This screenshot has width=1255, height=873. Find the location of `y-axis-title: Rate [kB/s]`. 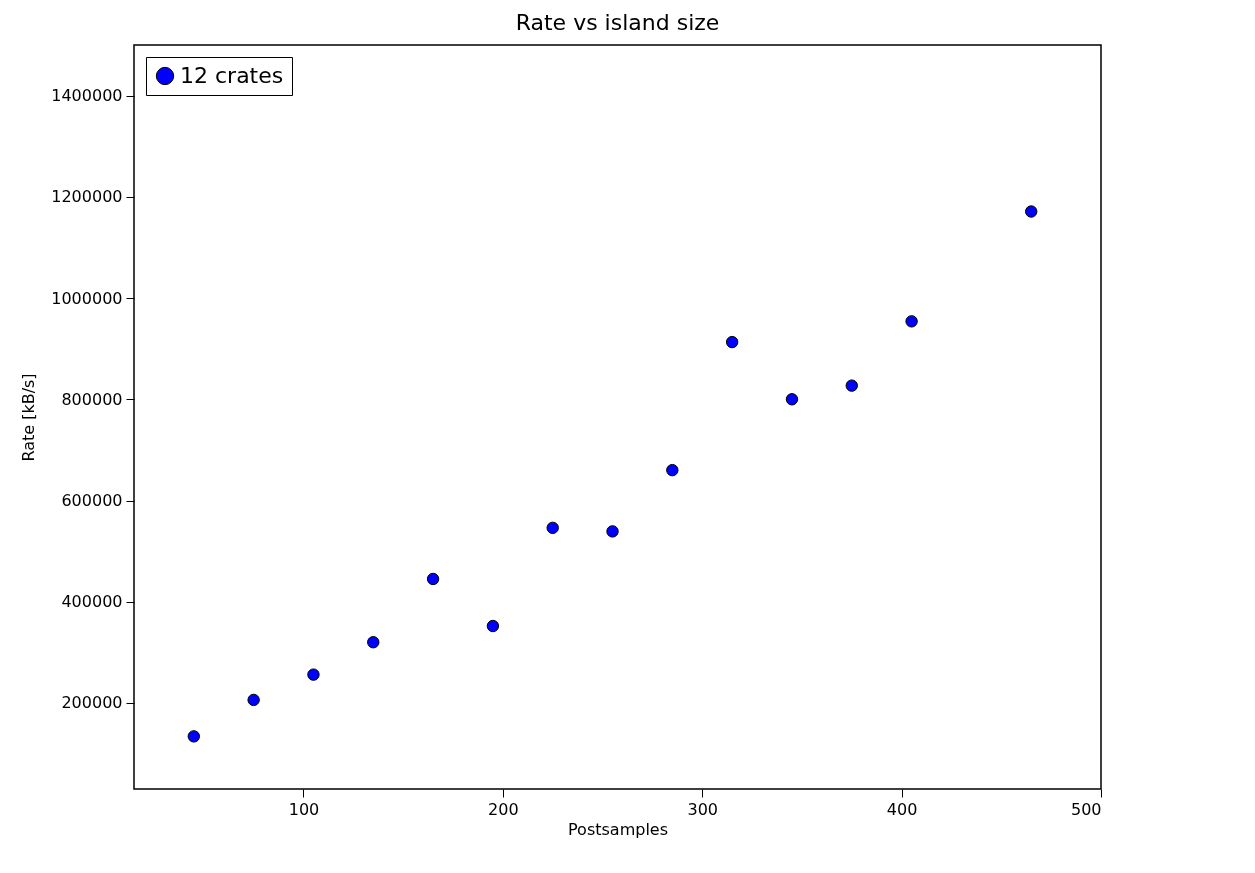

y-axis-title: Rate [kB/s] is located at coordinates (29, 417).